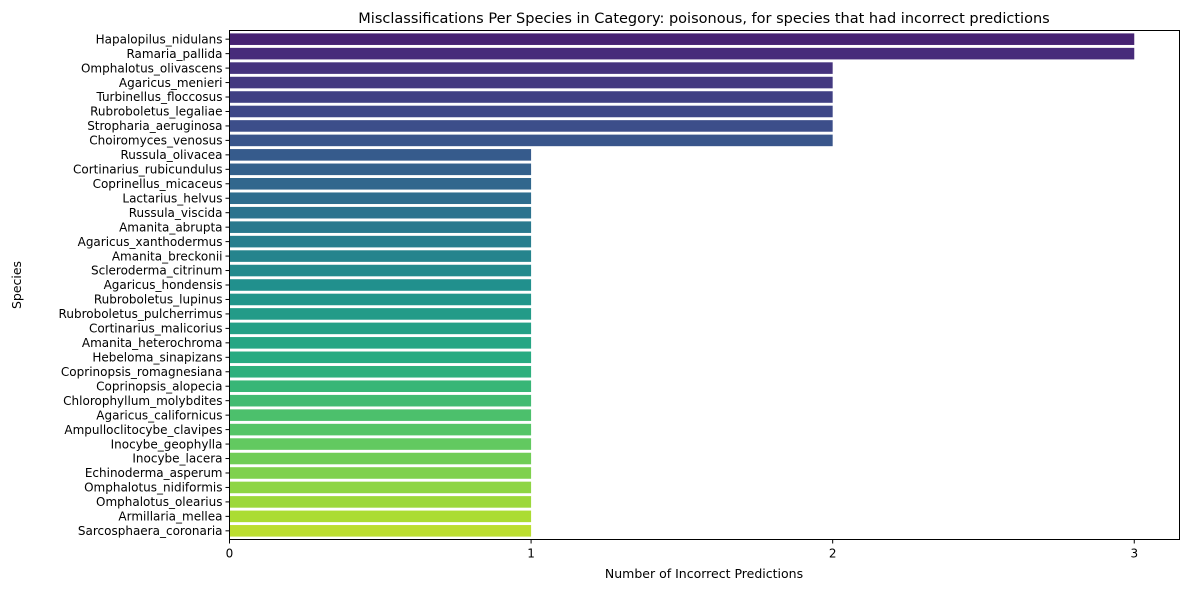 Image resolution: width=1189 pixels, height=590 pixels. Describe the element at coordinates (172, 155) in the screenshot. I see `y-tick-label: Russula_olivacea` at that location.